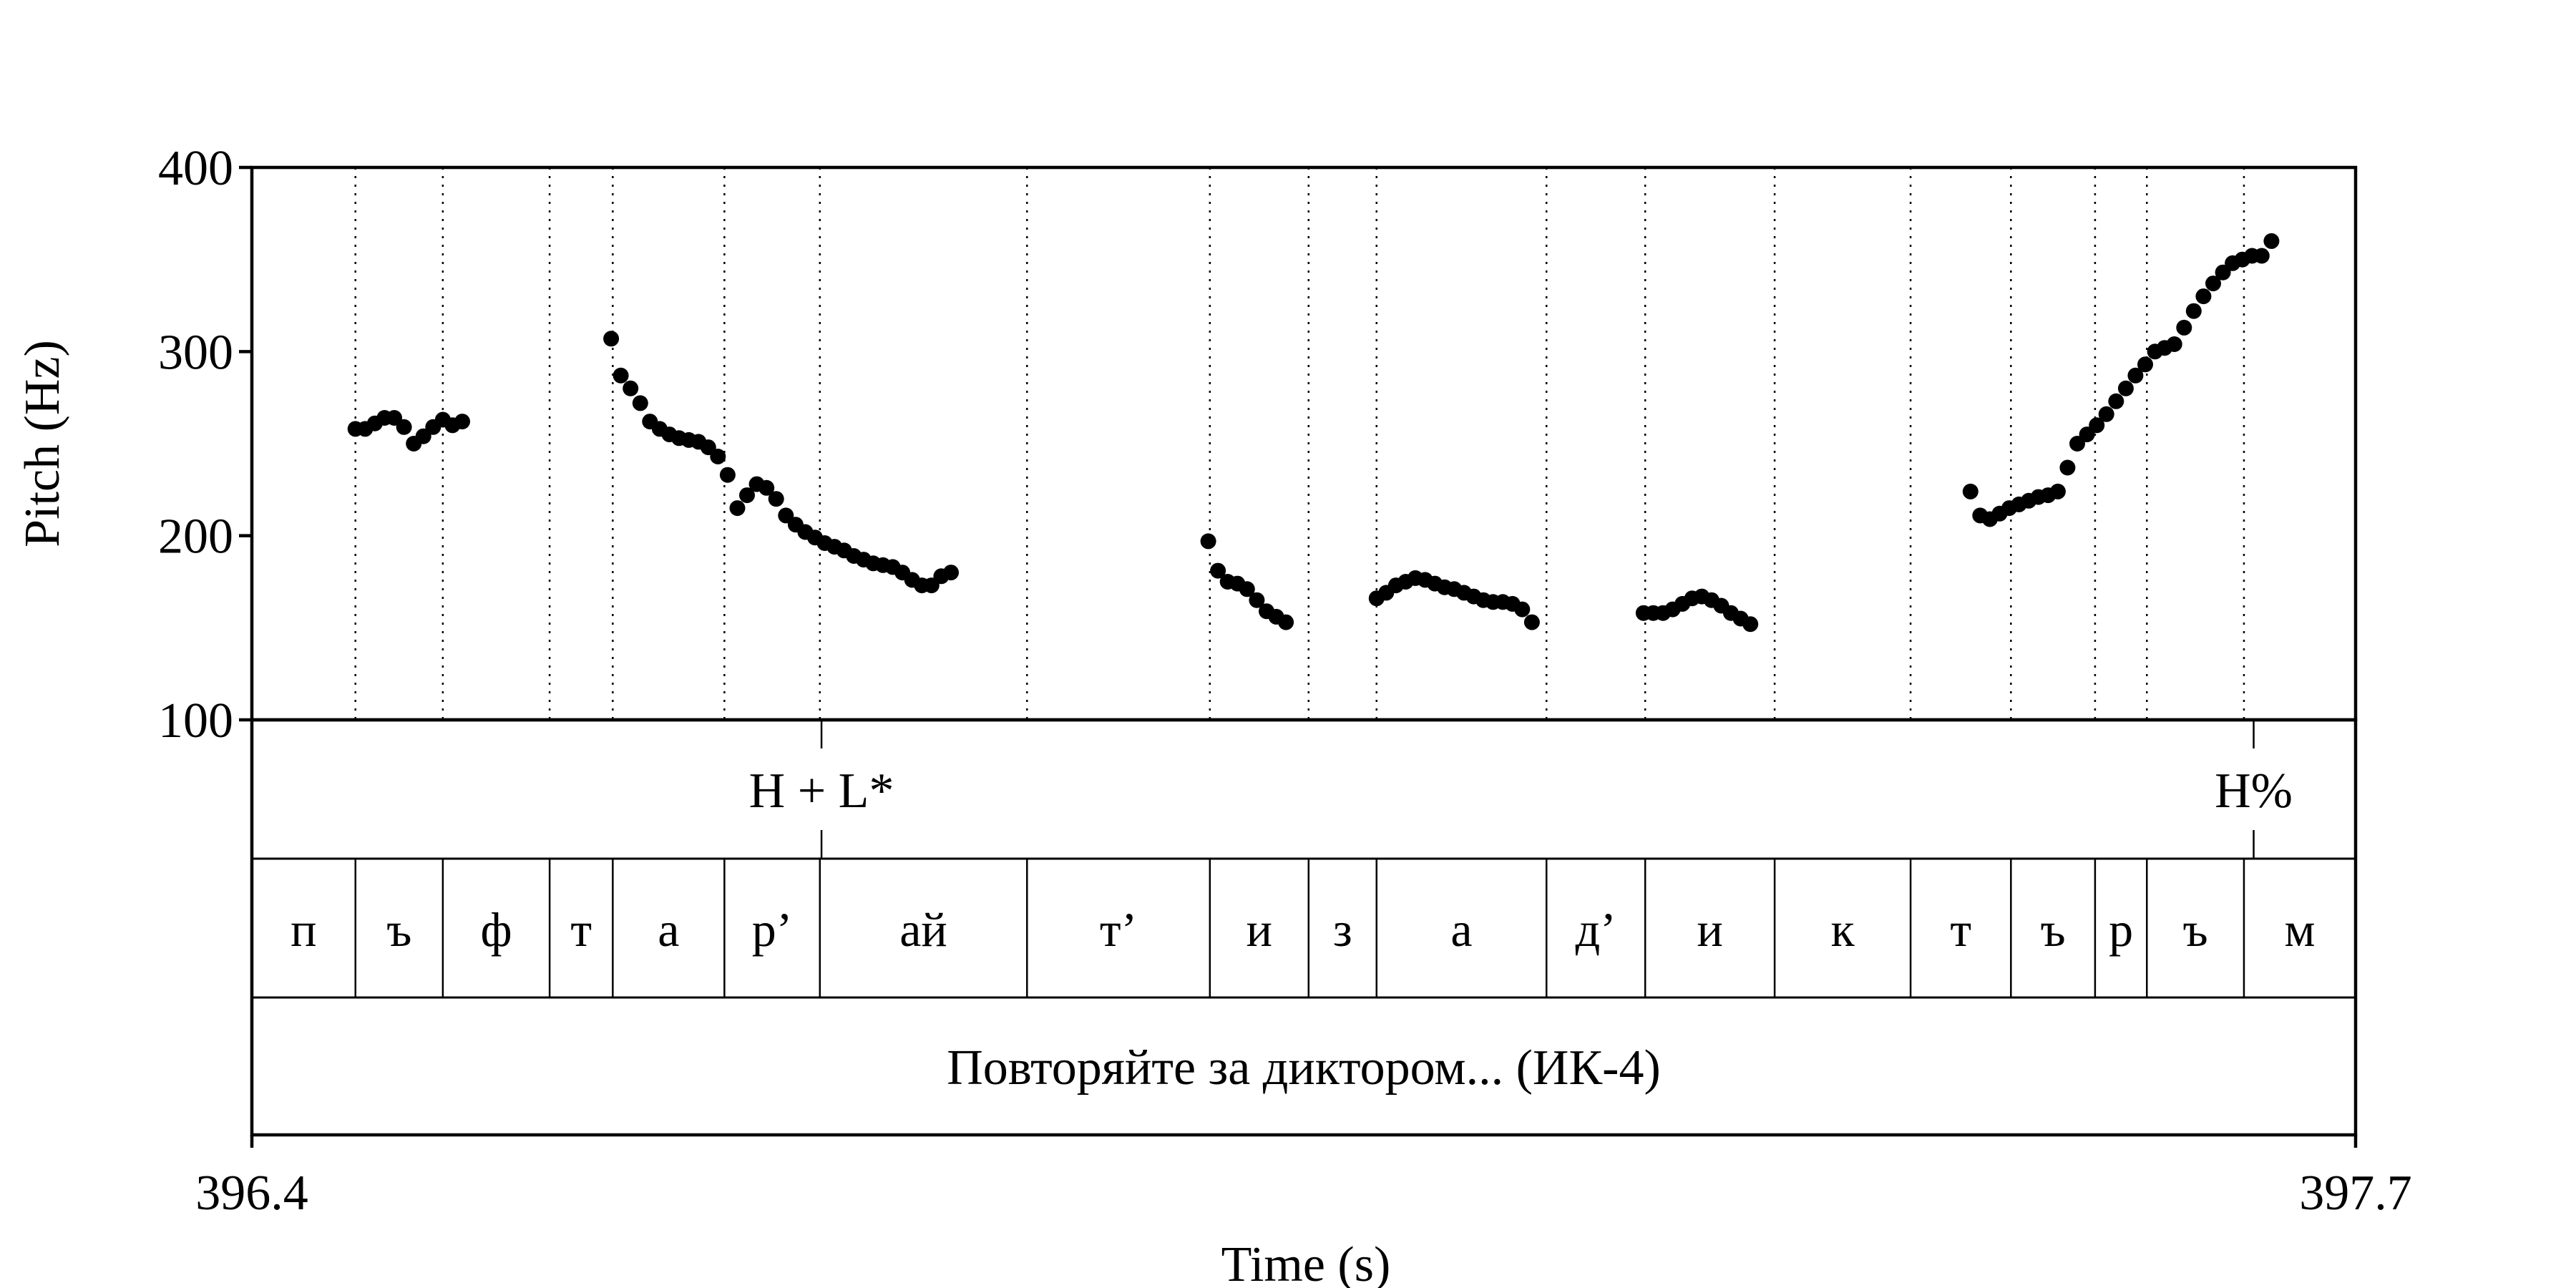 The image size is (2576, 1288). What do you see at coordinates (1304, 1068) in the screenshot?
I see `phrase-label: Повторяйте за диктором... (ИК-4)` at bounding box center [1304, 1068].